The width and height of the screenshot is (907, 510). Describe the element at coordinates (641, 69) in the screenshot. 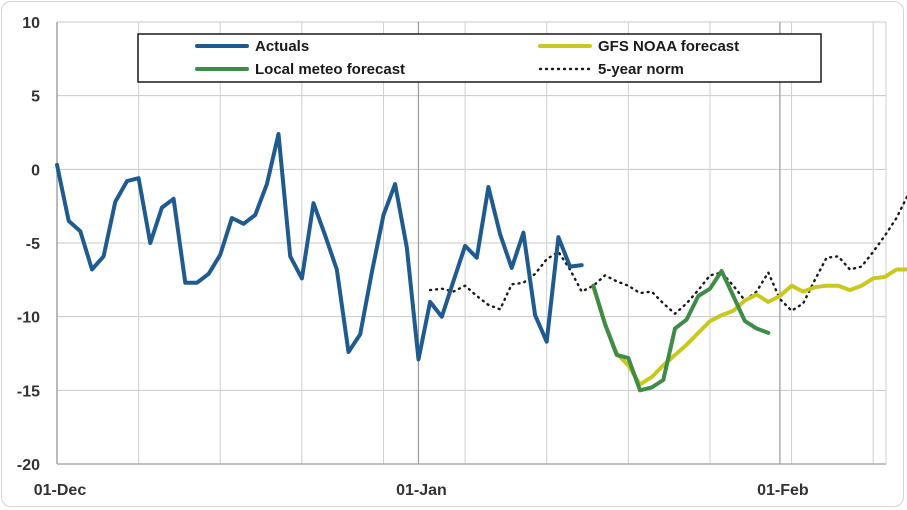

I see `legend-label-5-year-norm: 5-year norm` at that location.